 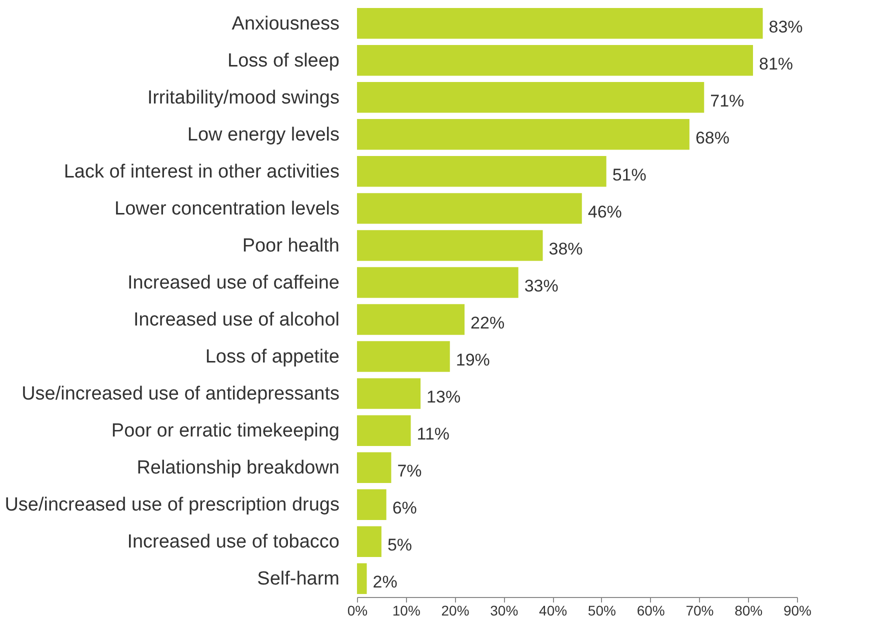 What do you see at coordinates (237, 320) in the screenshot?
I see `y-tick-label: Increased use of alcohol` at bounding box center [237, 320].